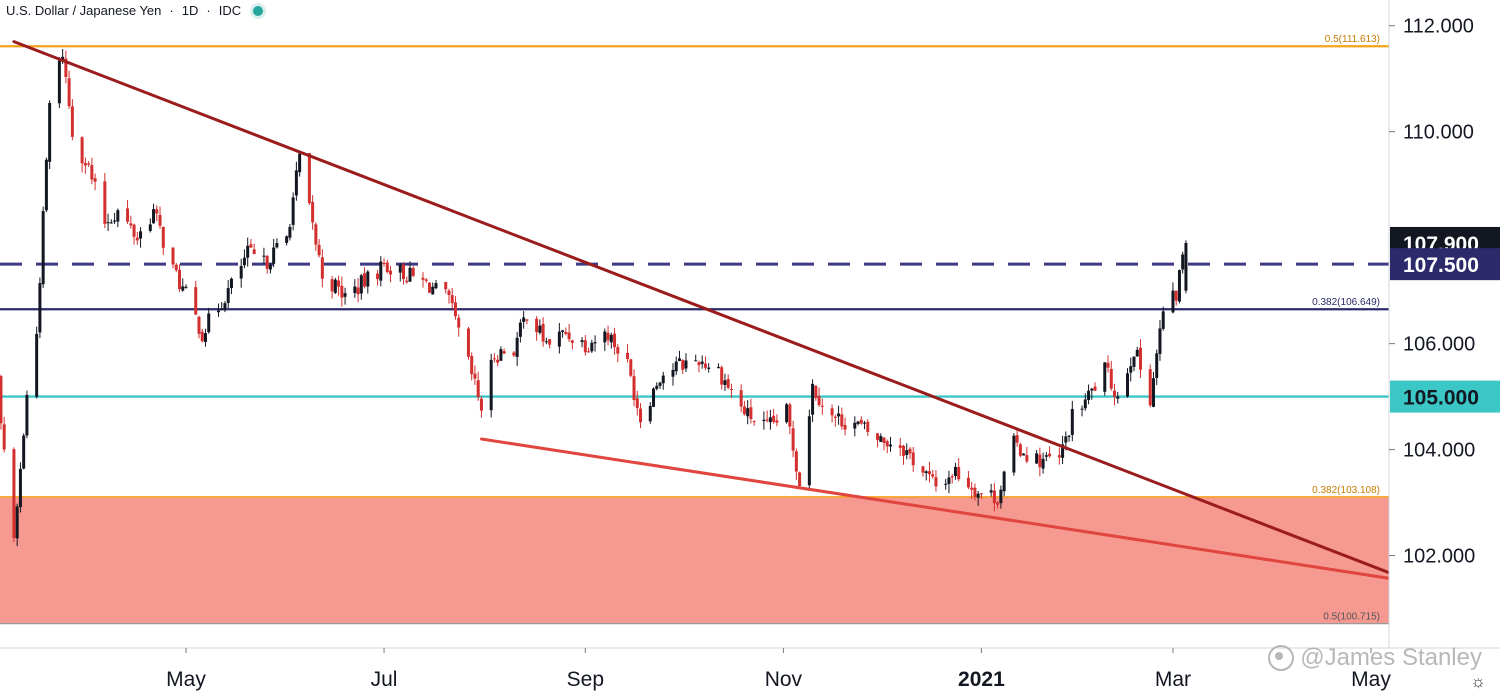 Image resolution: width=1500 pixels, height=700 pixels. What do you see at coordinates (1375, 658) in the screenshot?
I see `watermark: @James Stanley` at bounding box center [1375, 658].